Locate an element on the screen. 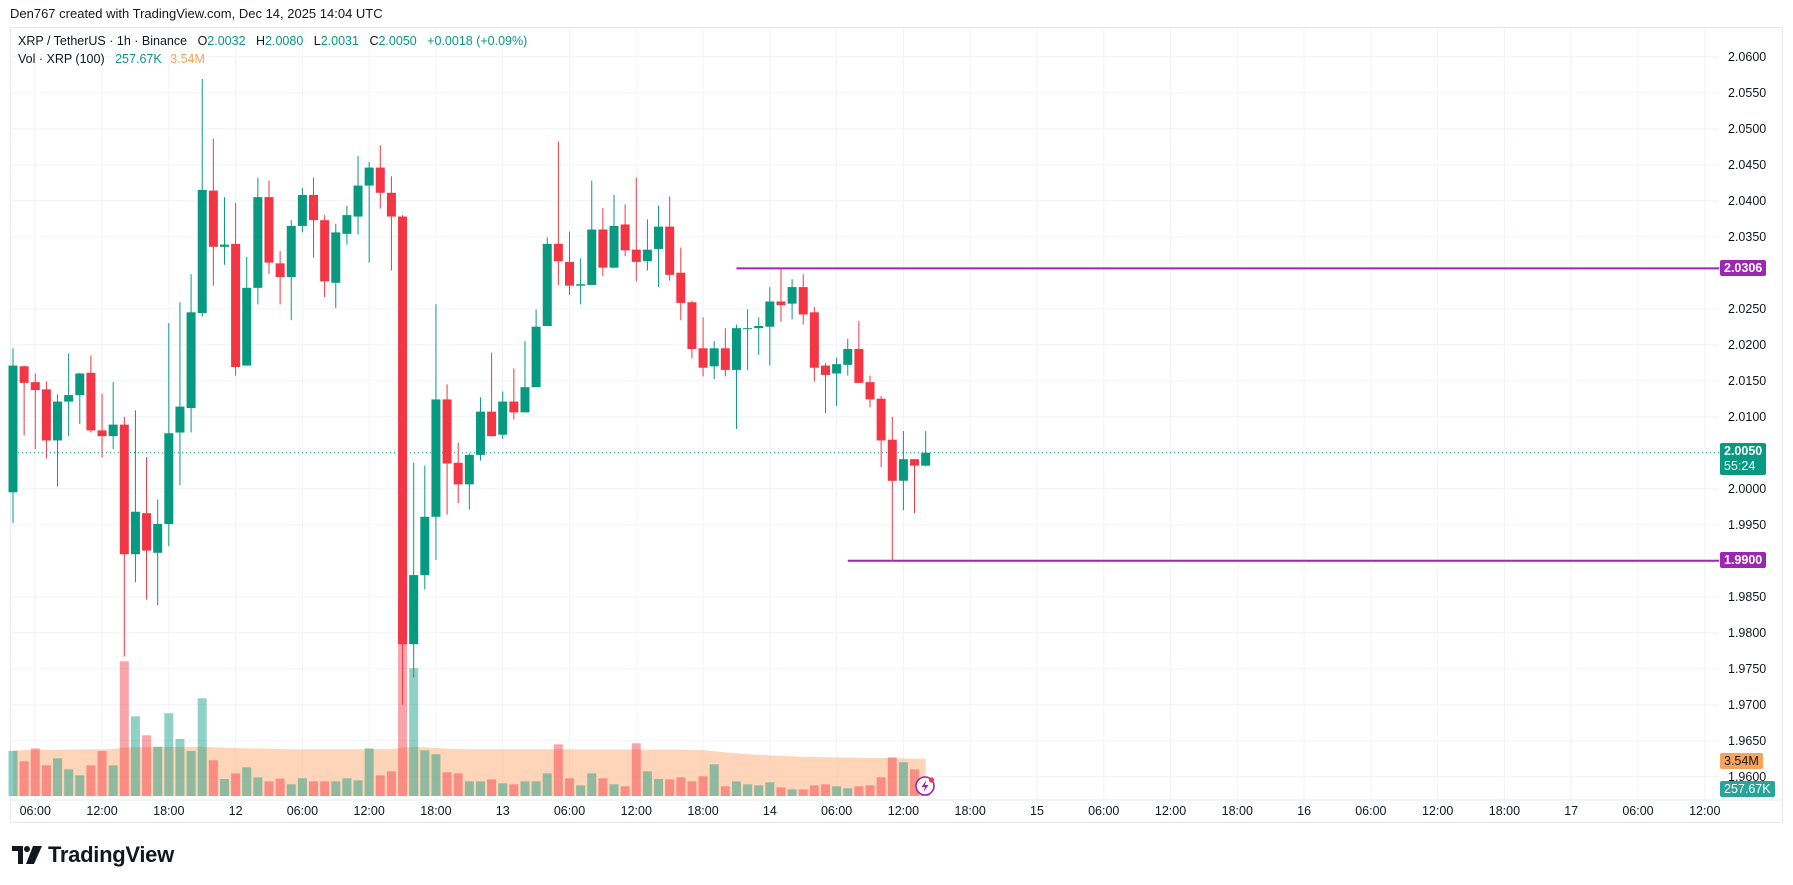 The width and height of the screenshot is (1793, 885). time-tick-label: 18:00 is located at coordinates (702, 811).